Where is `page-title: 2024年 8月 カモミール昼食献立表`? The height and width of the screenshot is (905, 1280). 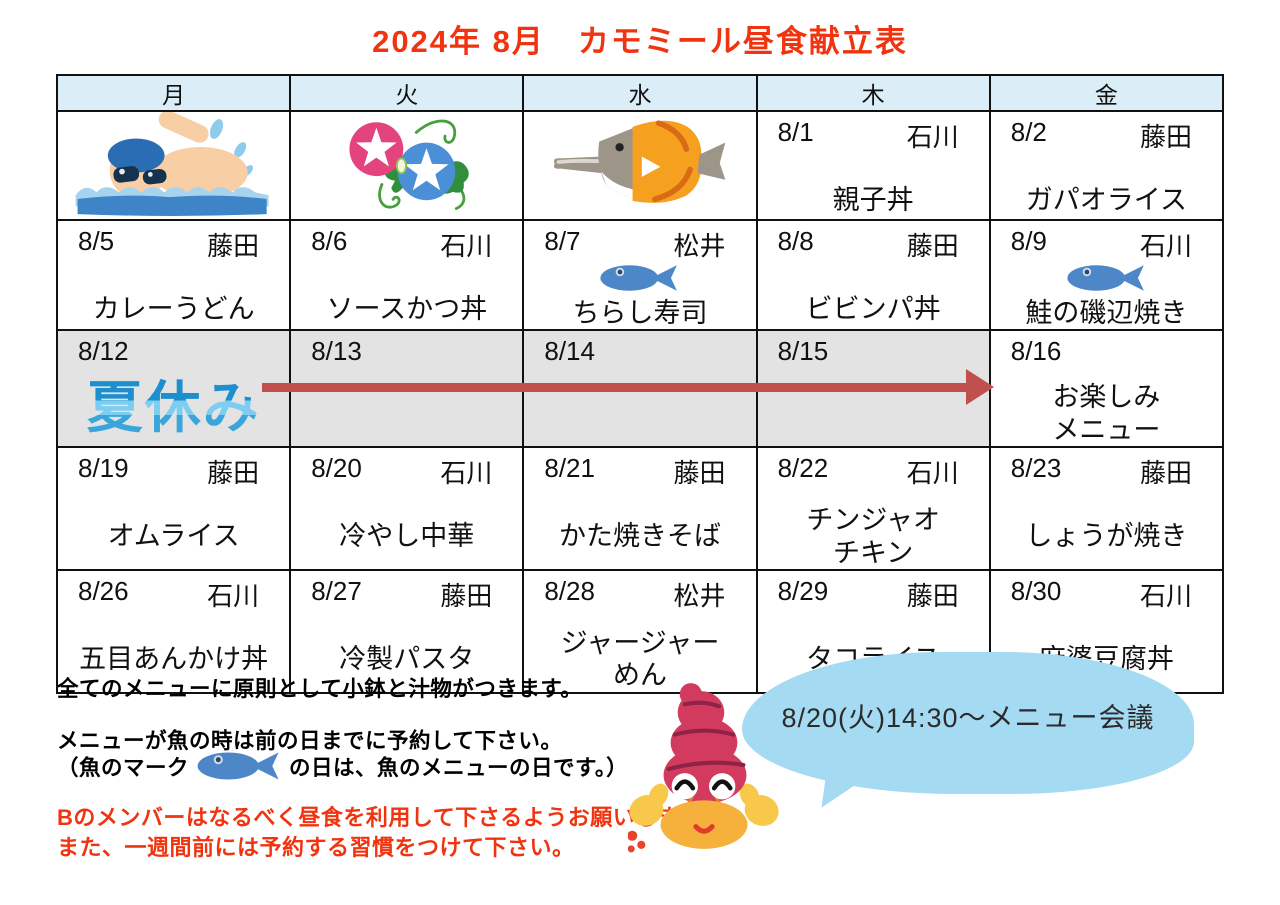
page-title: 2024年 8月 カモミール昼食献立表 is located at coordinates (640, 41).